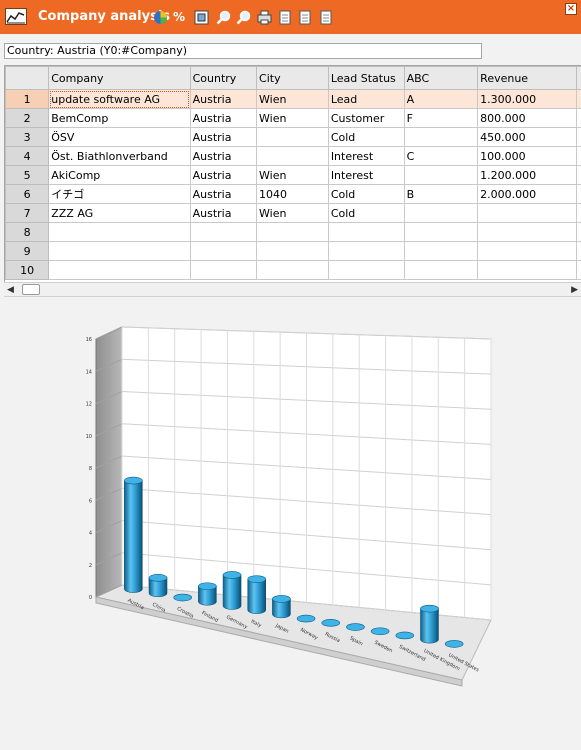 Image resolution: width=581 pixels, height=750 pixels. What do you see at coordinates (243, 17) in the screenshot?
I see `zoom-out-icon` at bounding box center [243, 17].